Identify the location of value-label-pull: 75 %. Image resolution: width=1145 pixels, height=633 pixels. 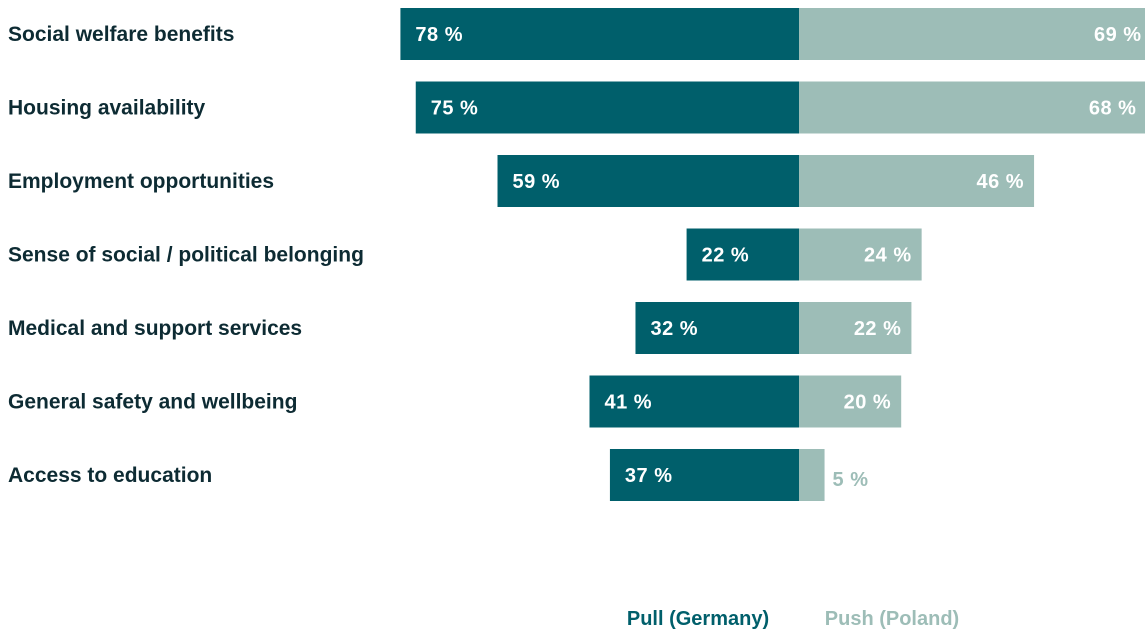
(455, 109).